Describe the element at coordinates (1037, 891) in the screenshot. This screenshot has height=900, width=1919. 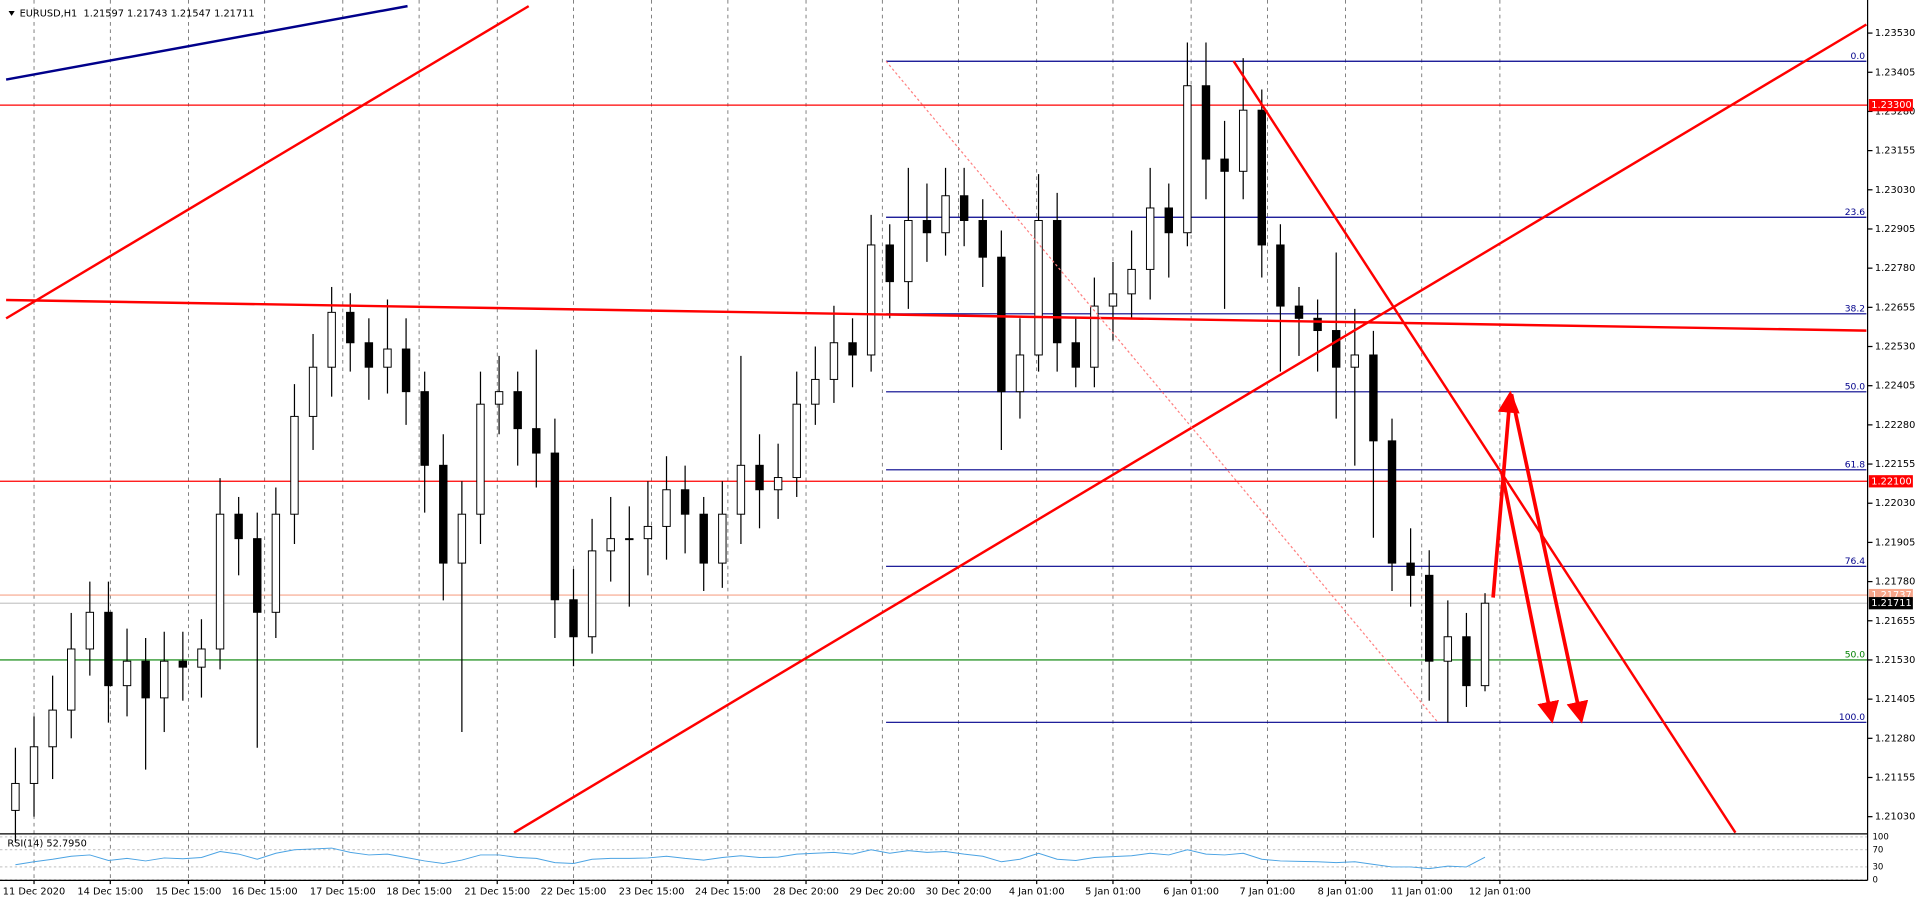
I see `x-tick-label: 4 Jan 01:00` at that location.